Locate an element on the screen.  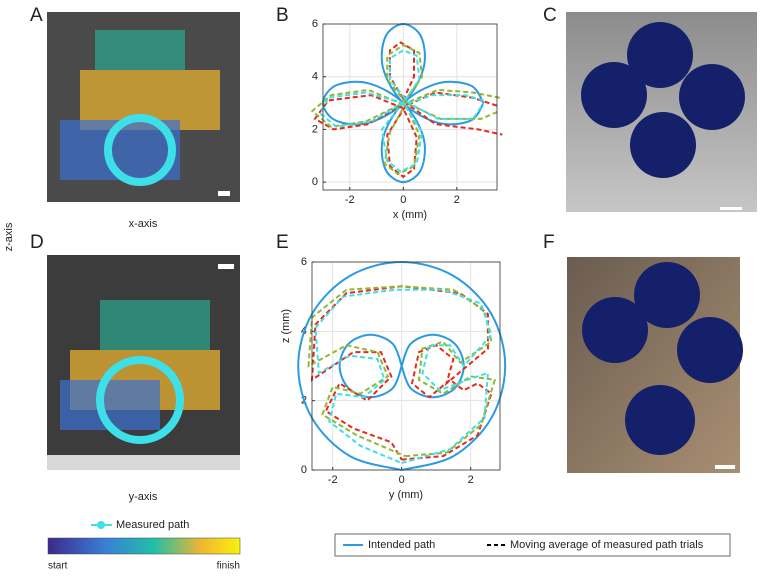
x-axis-label: y (mm) is located at coordinates (406, 495).